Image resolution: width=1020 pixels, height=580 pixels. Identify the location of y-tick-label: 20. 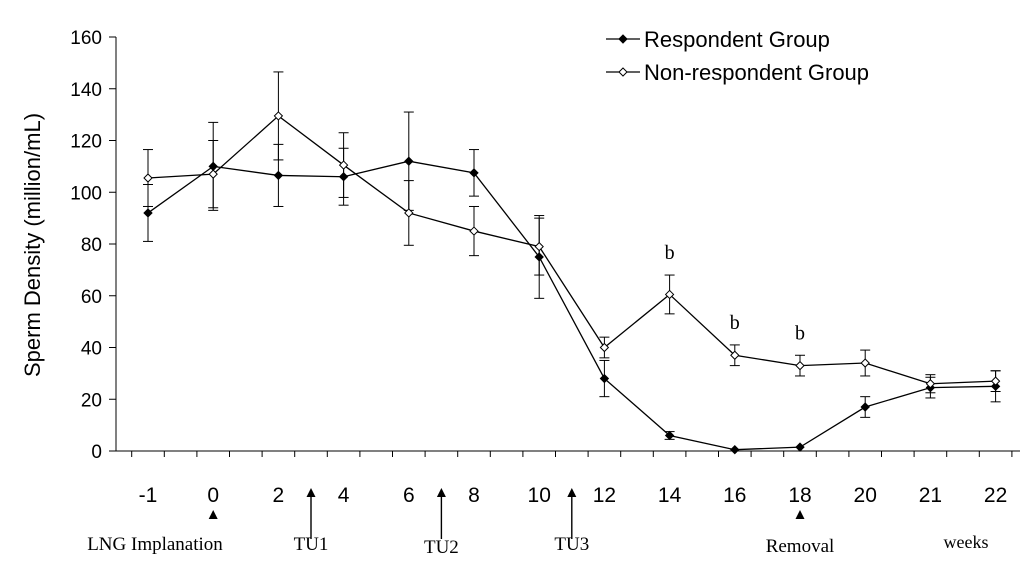
(91, 400).